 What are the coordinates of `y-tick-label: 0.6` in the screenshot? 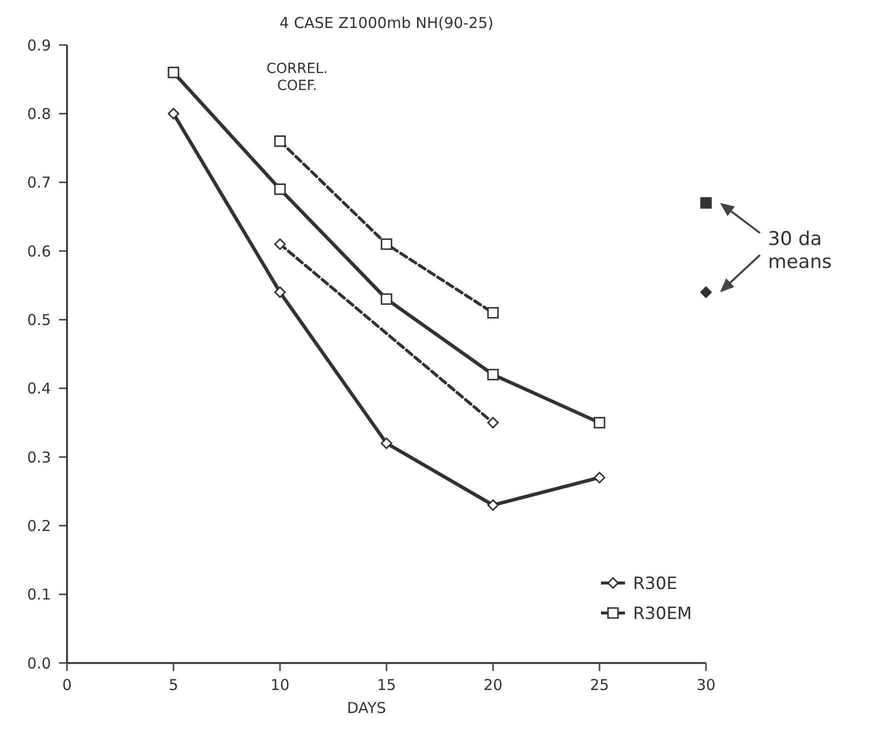 It's located at (39, 251).